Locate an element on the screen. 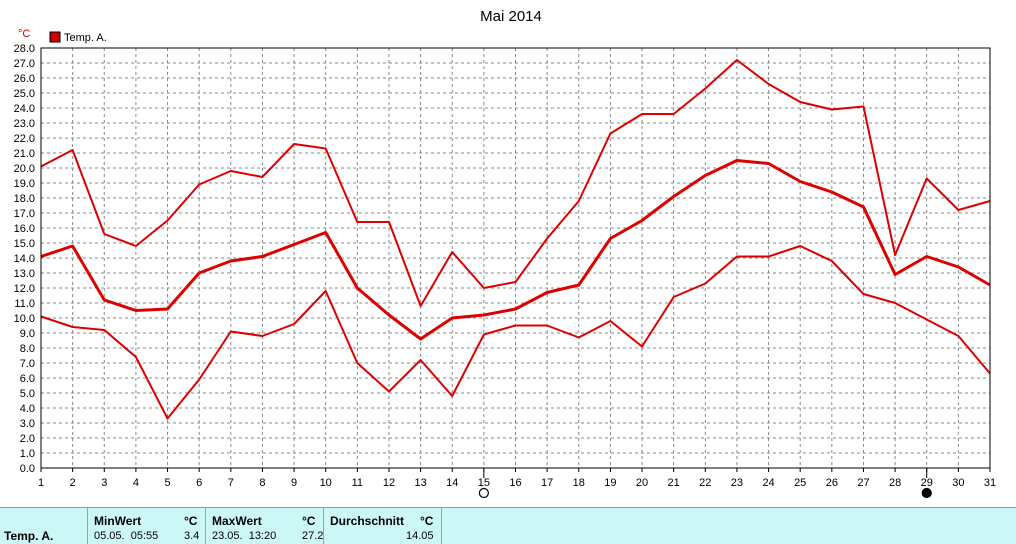 This screenshot has height=544, width=1016. y-tick-label: 17.0 is located at coordinates (24, 214).